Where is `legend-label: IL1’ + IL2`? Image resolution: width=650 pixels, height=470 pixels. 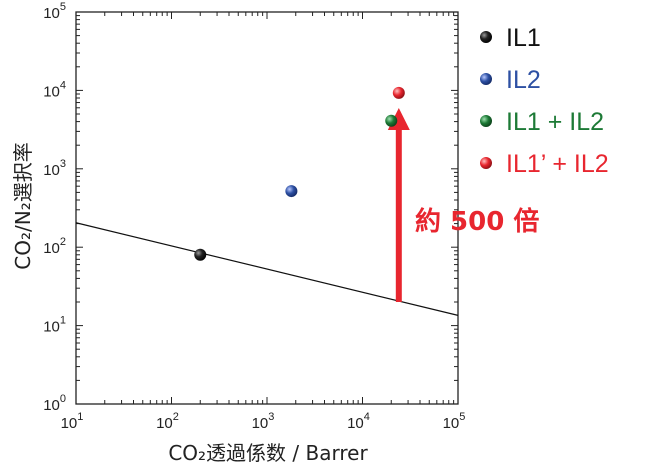 legend-label: IL1’ + IL2 is located at coordinates (557, 164).